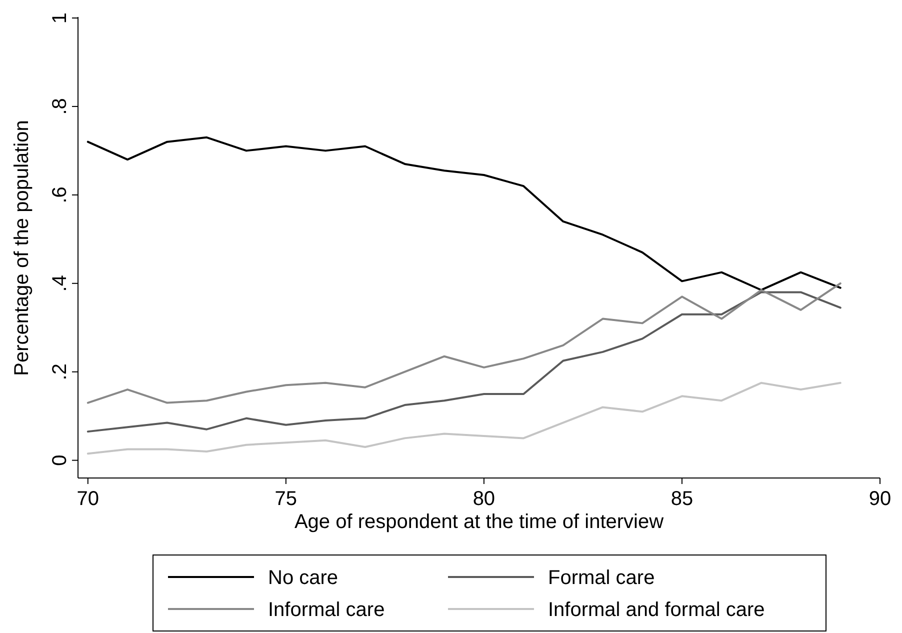 The image size is (902, 633). I want to click on x-tick-label: 75, so click(286, 499).